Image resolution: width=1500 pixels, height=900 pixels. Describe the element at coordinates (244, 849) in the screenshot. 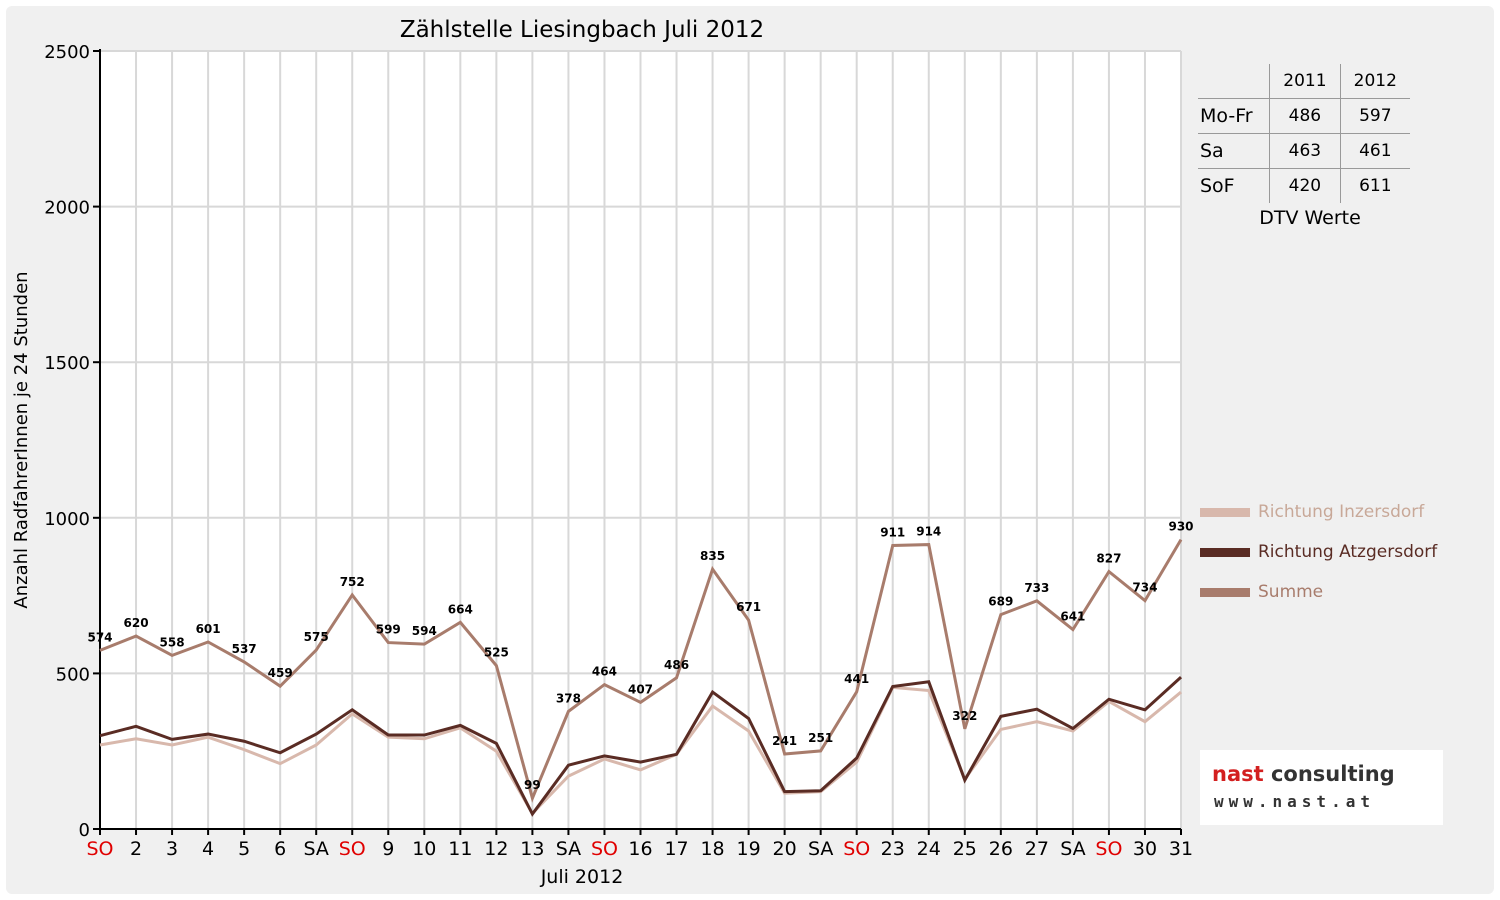

I see `x-tick-label: 5` at that location.